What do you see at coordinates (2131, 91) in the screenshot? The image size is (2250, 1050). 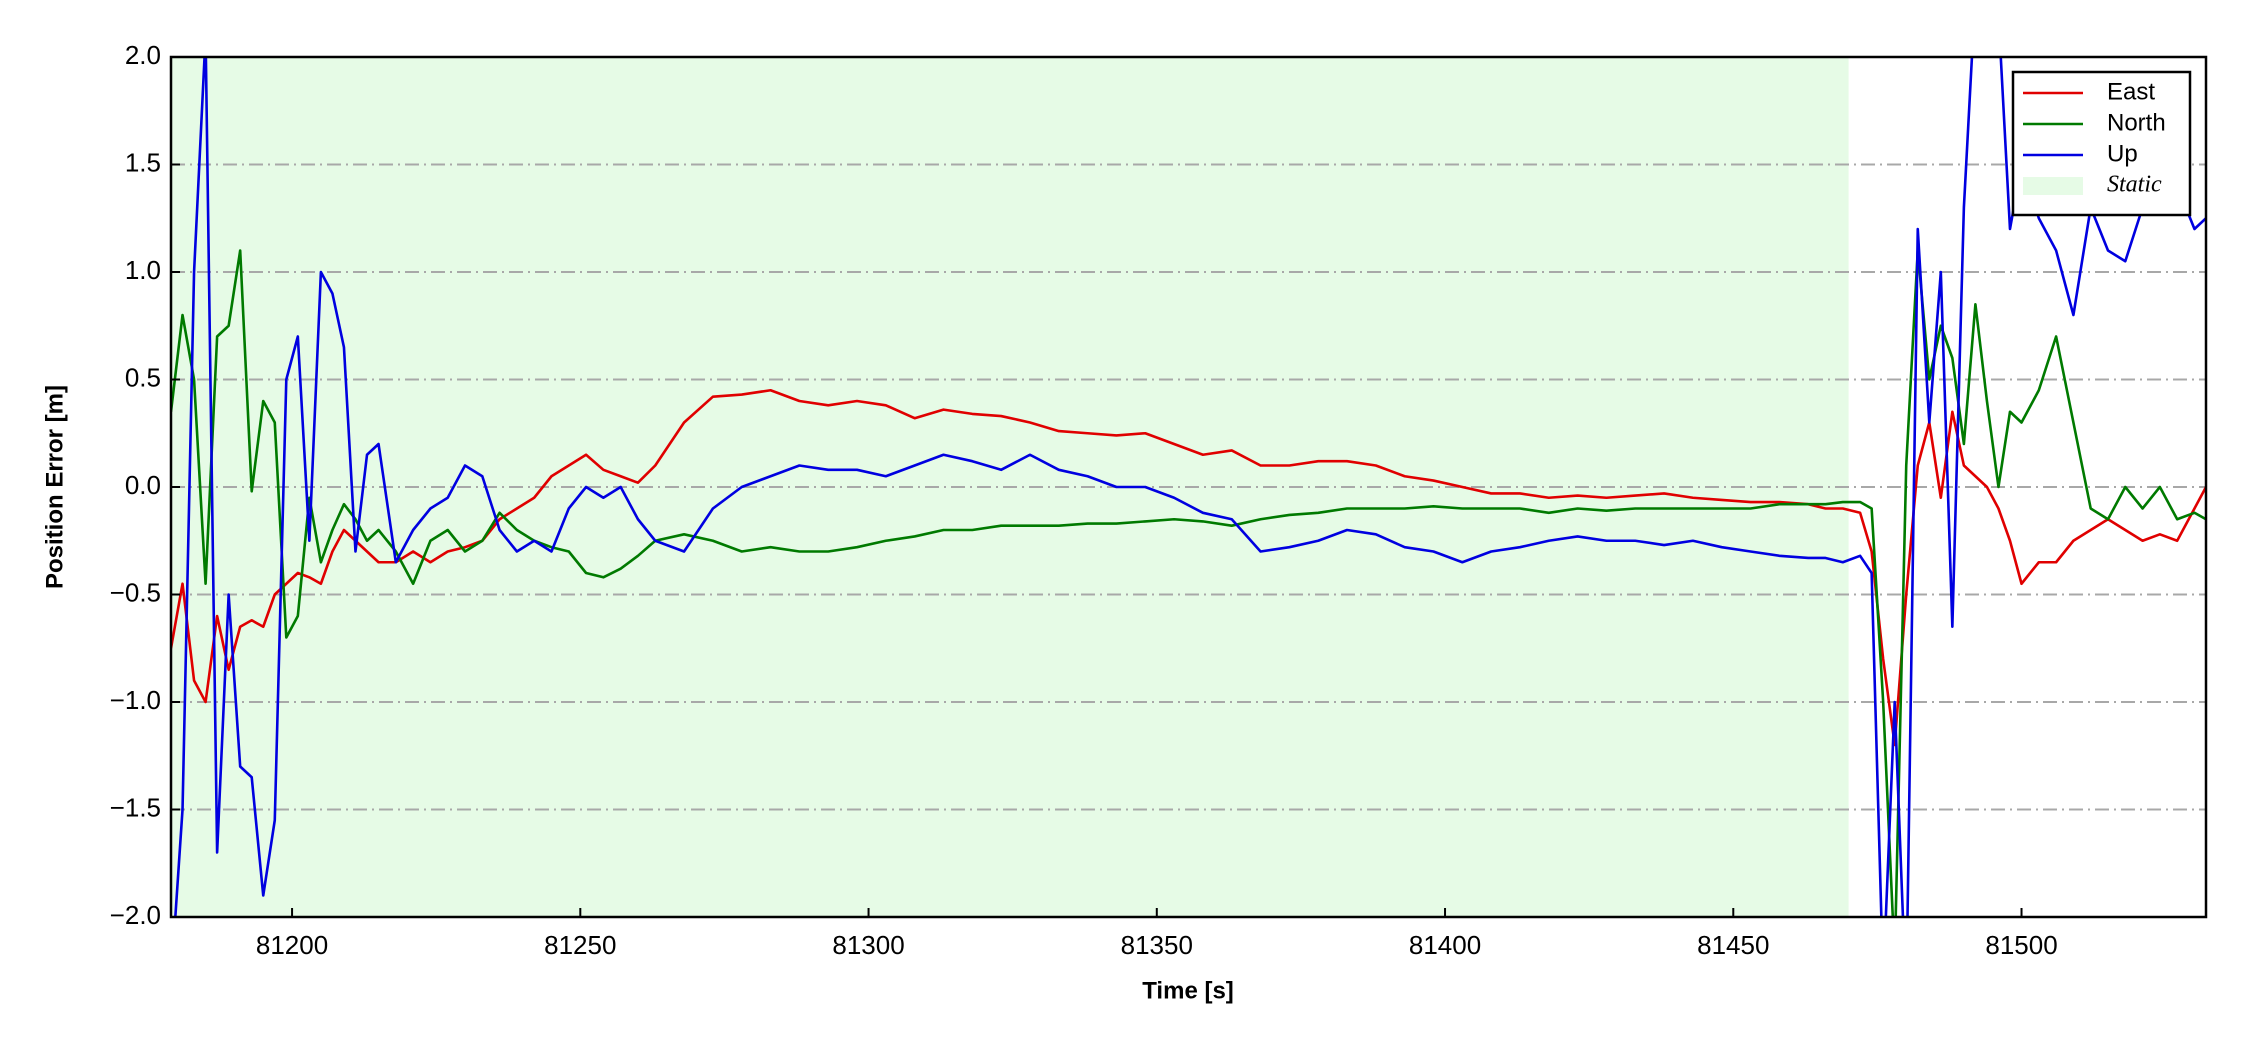 I see `legend-label: East` at bounding box center [2131, 91].